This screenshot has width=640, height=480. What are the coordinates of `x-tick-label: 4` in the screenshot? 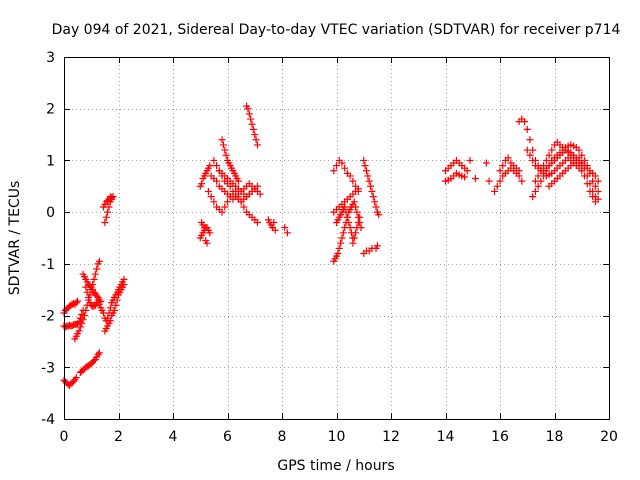 It's located at (173, 437).